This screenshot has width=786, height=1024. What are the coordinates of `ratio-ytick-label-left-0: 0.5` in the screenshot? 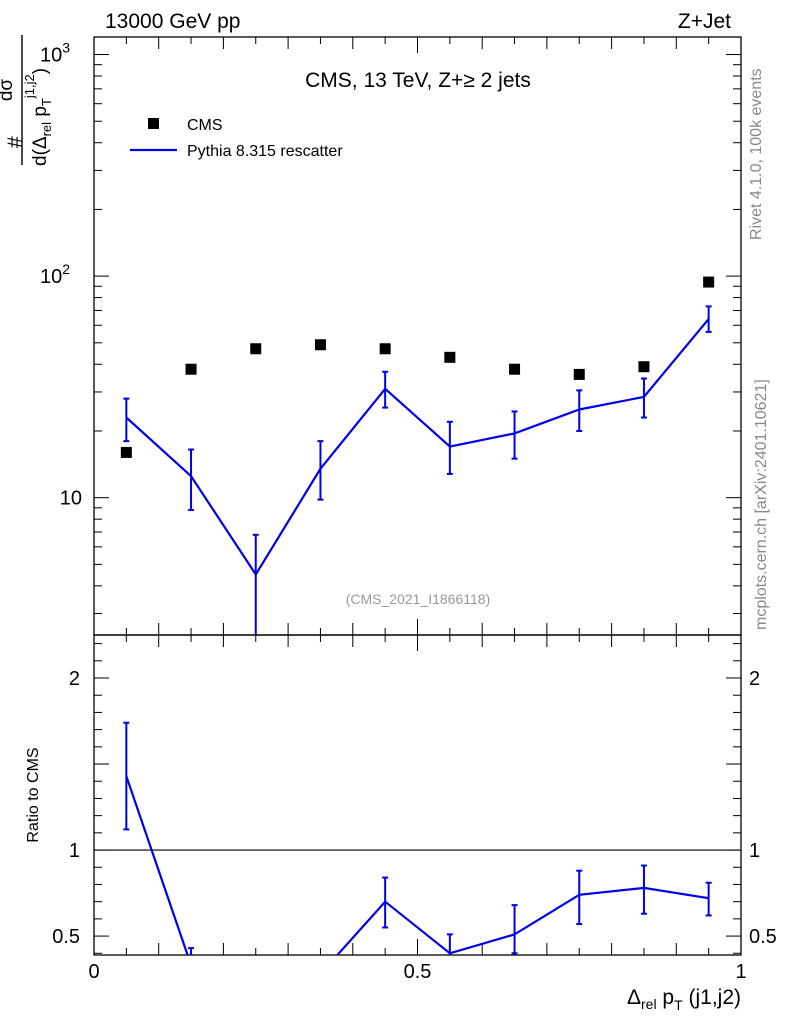 It's located at (66, 937).